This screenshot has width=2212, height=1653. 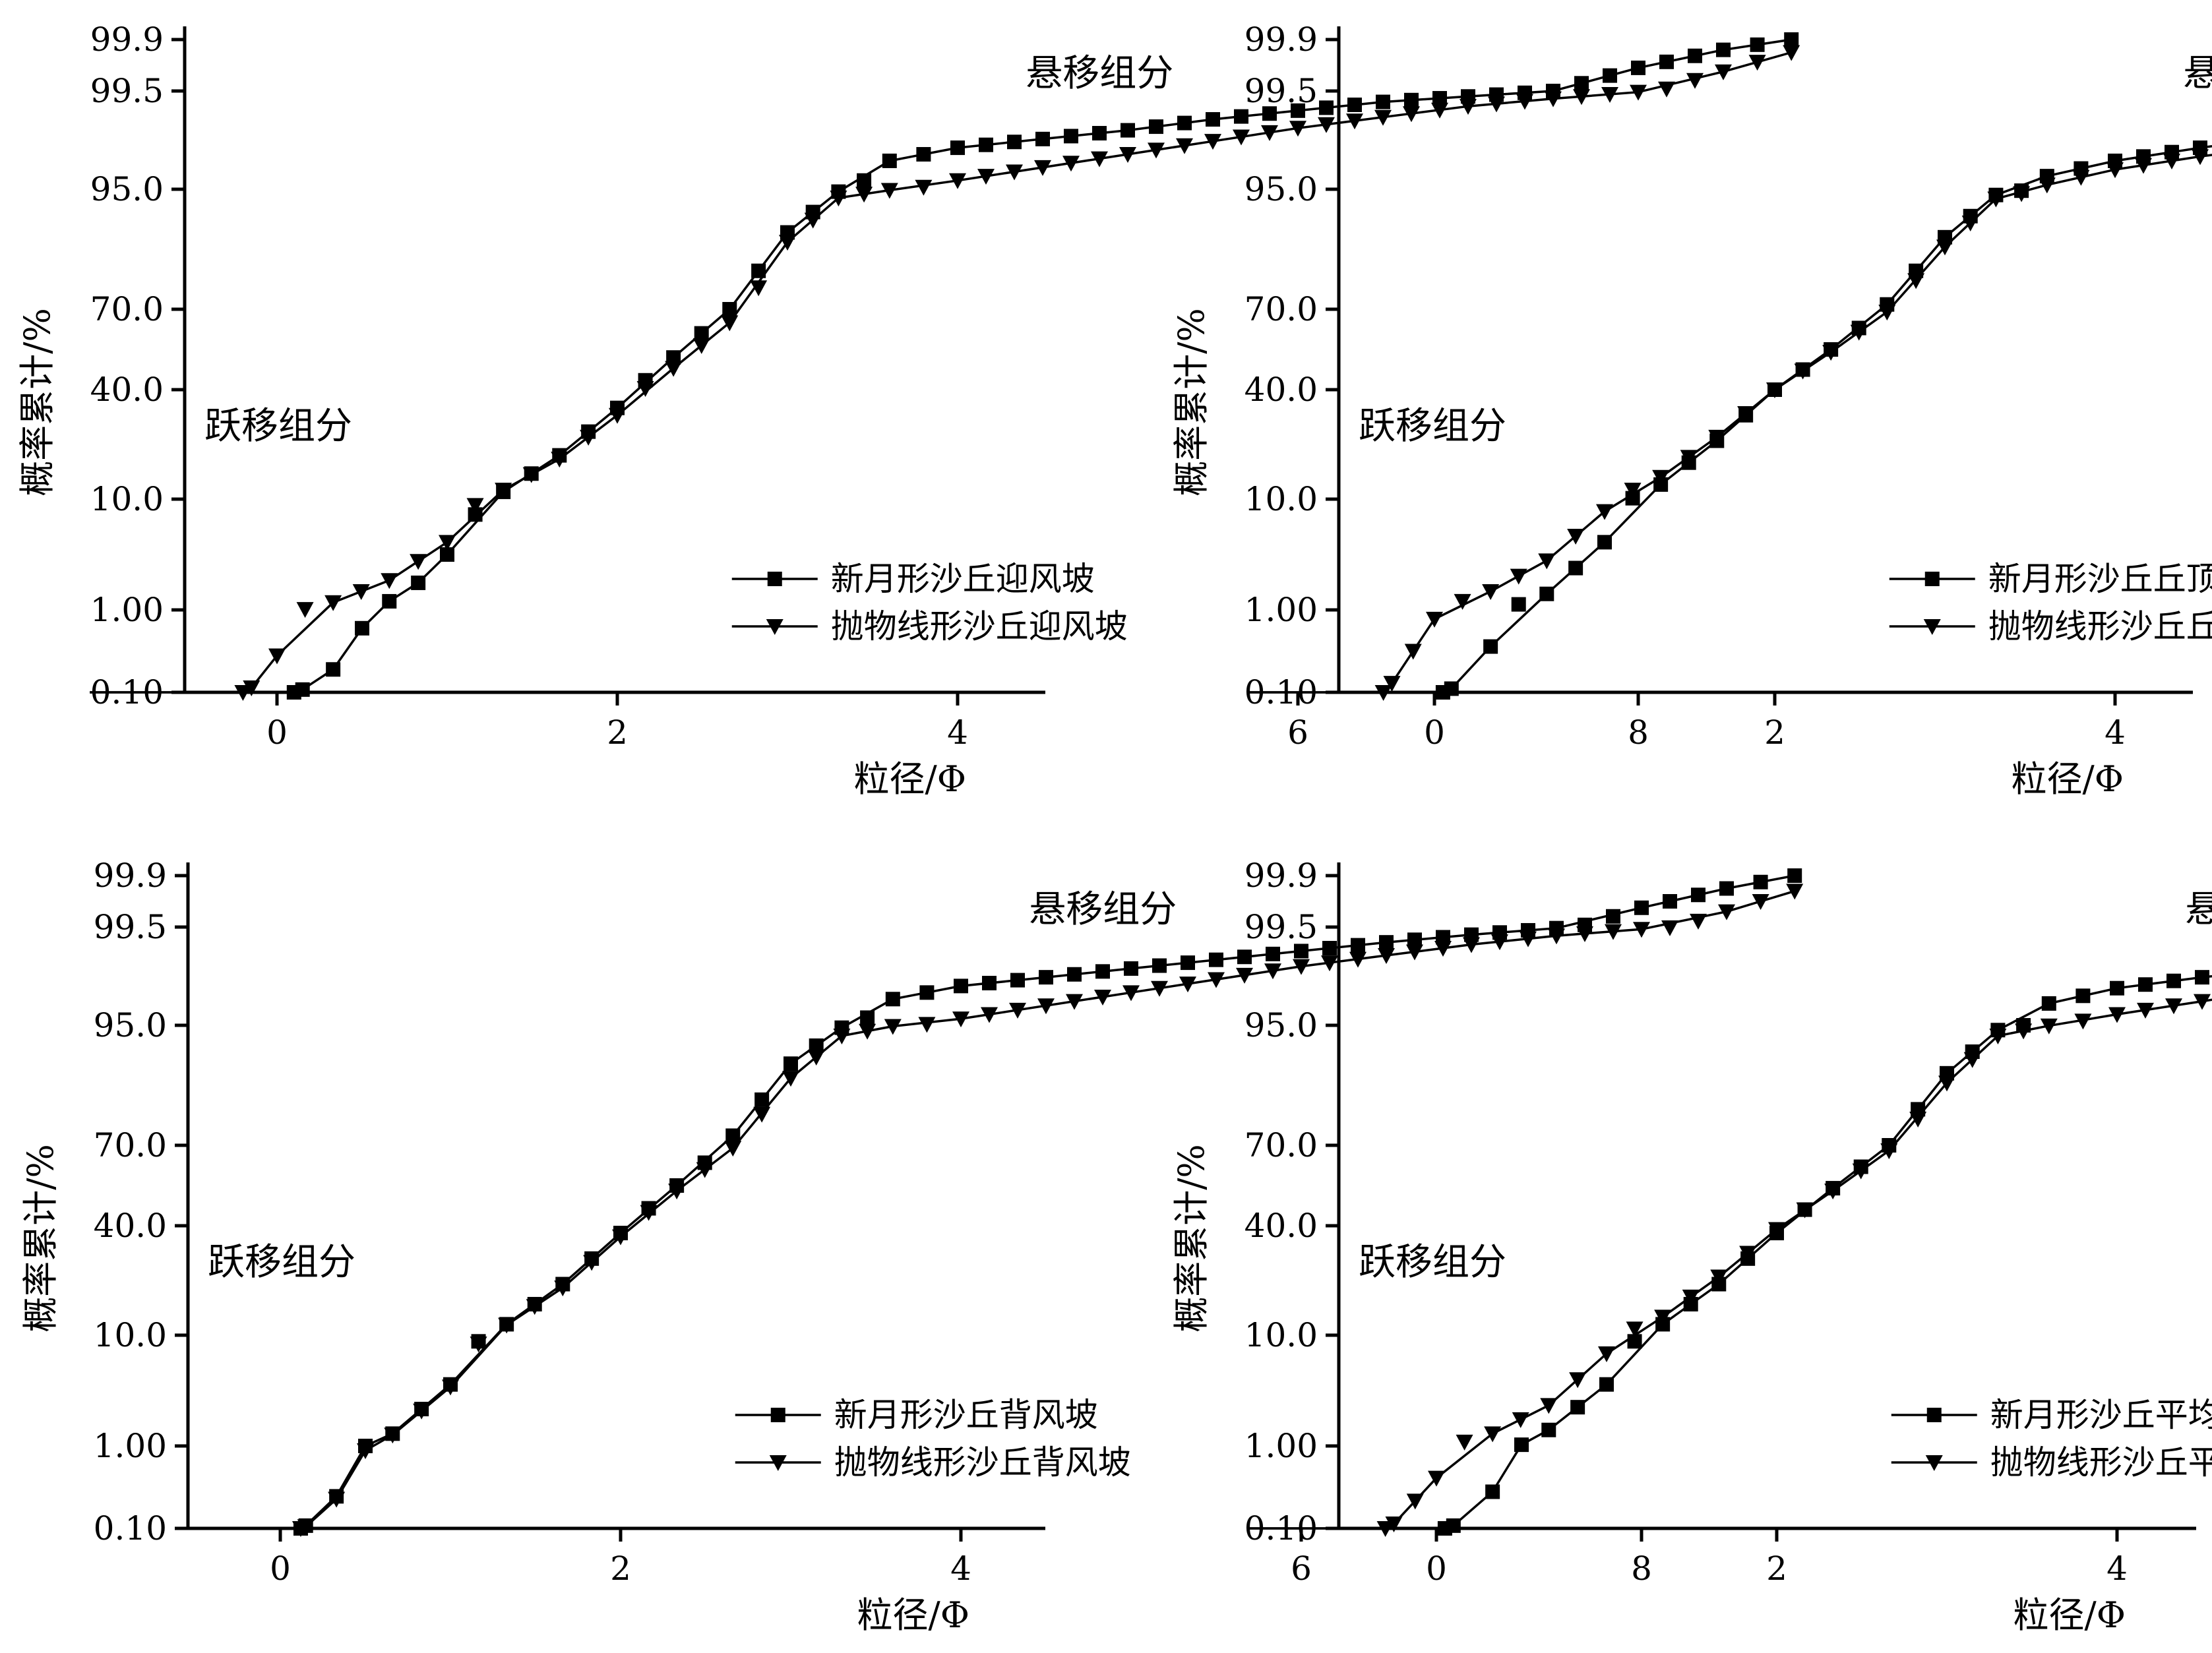 What do you see at coordinates (2198, 910) in the screenshot?
I see `suspension-label: 悬移组分` at bounding box center [2198, 910].